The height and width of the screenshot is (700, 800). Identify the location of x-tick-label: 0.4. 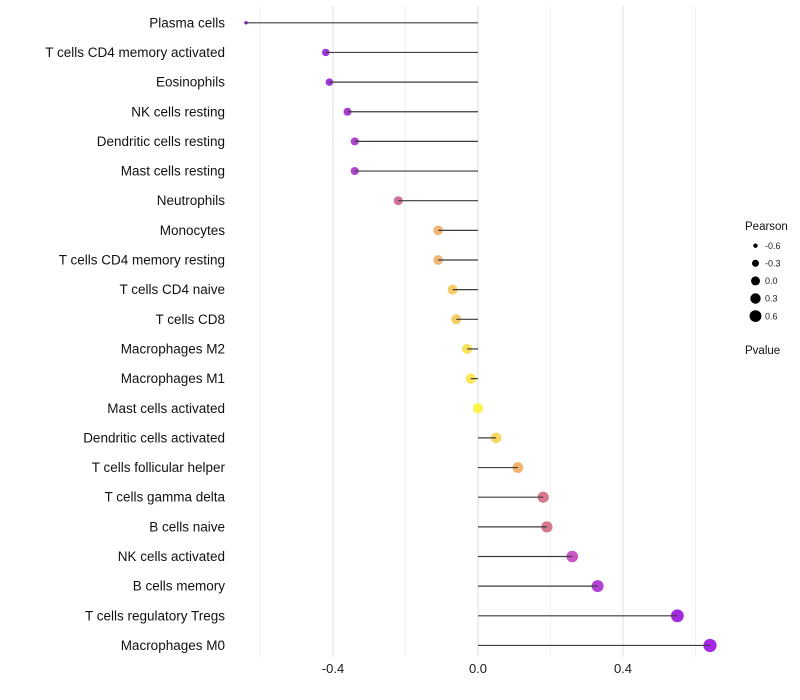
(623, 668).